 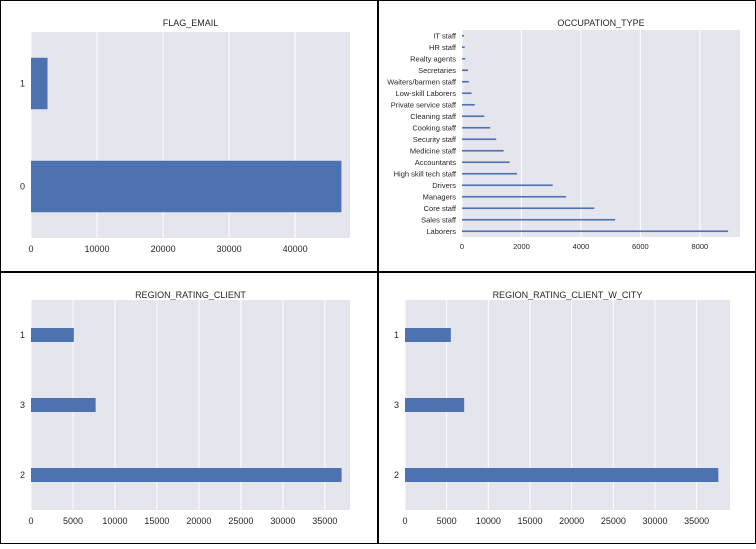 I want to click on bar-cooking-staff, so click(x=476, y=127).